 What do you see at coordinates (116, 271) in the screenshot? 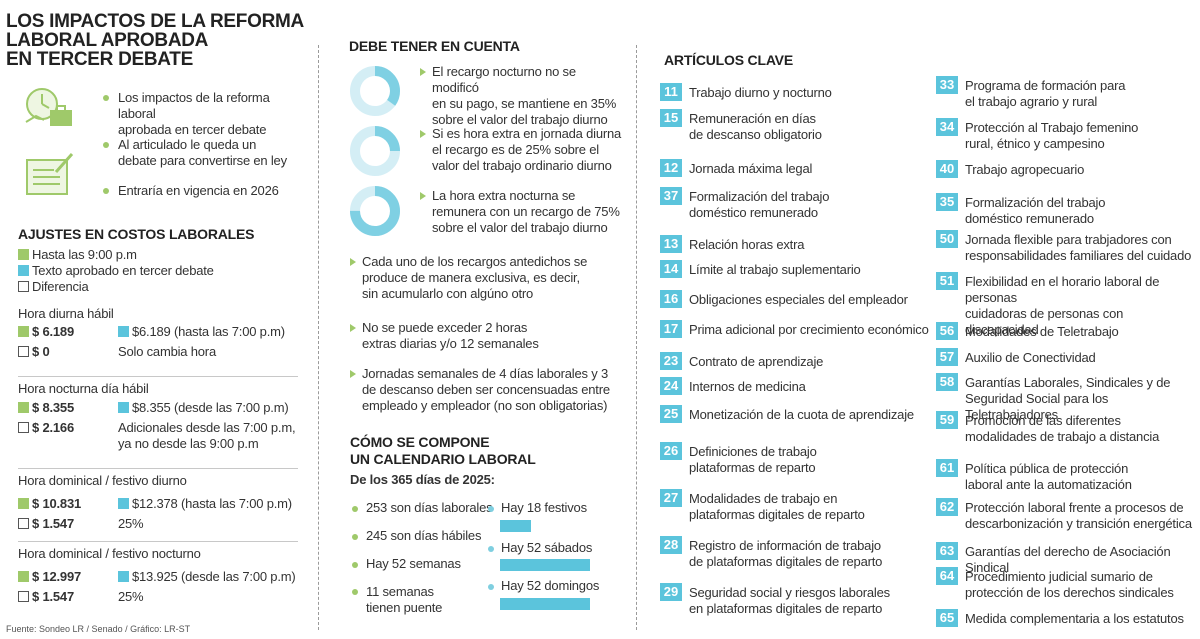
I see `legend-item: Texto aprobado en tercer debate` at bounding box center [116, 271].